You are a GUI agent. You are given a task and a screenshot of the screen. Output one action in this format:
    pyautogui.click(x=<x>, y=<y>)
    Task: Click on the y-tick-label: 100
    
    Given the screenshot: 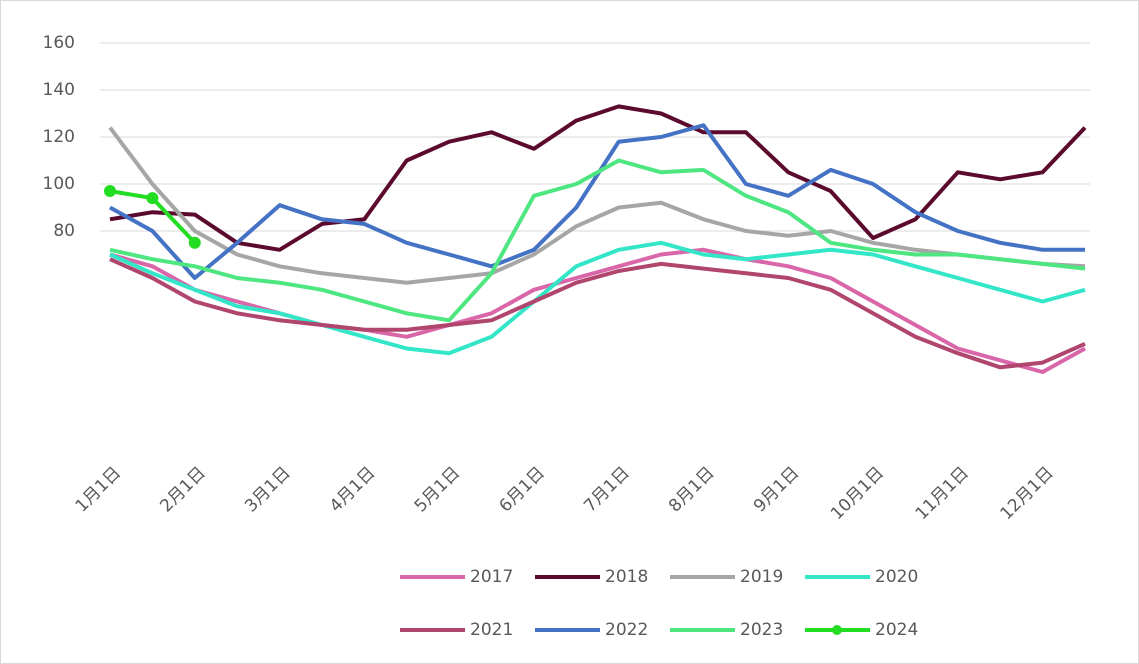 What is the action you would take?
    pyautogui.click(x=59, y=184)
    